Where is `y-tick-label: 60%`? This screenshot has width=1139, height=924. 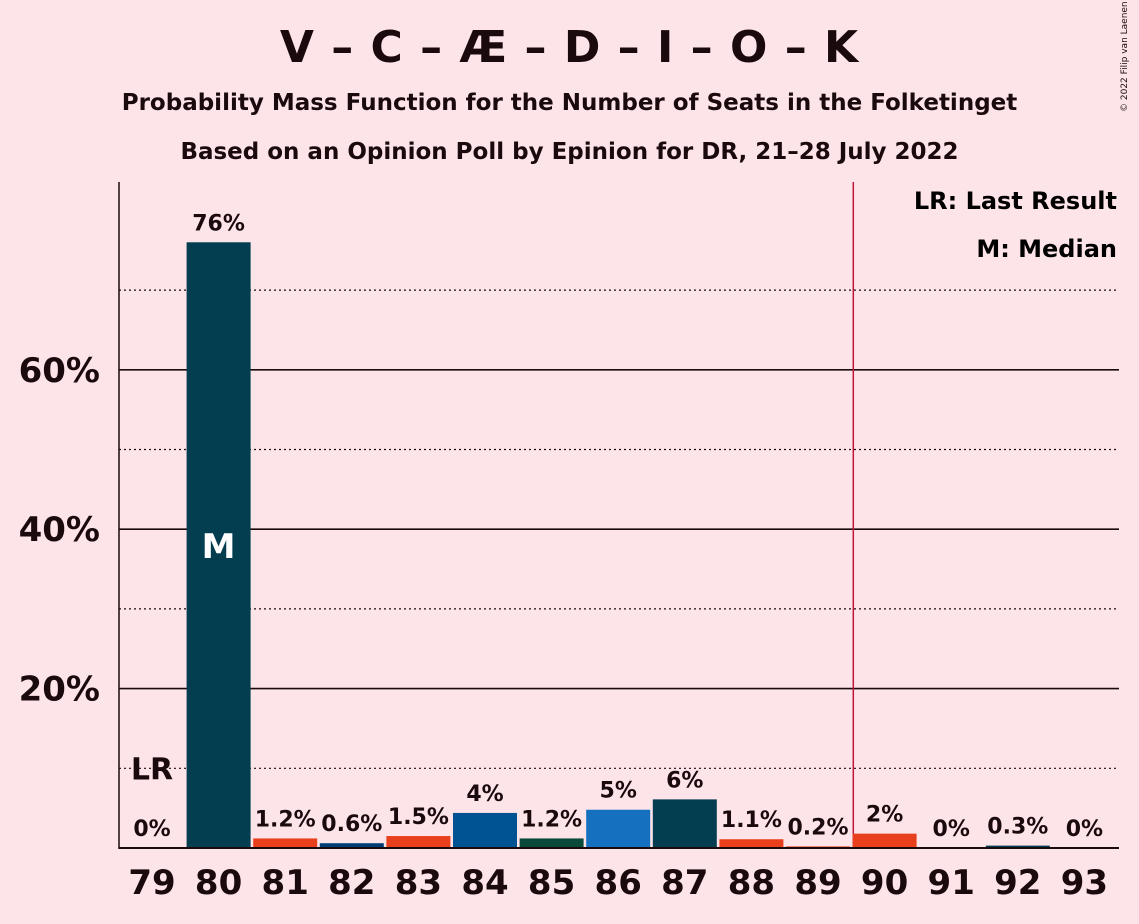 y-tick-label: 60% is located at coordinates (59, 371).